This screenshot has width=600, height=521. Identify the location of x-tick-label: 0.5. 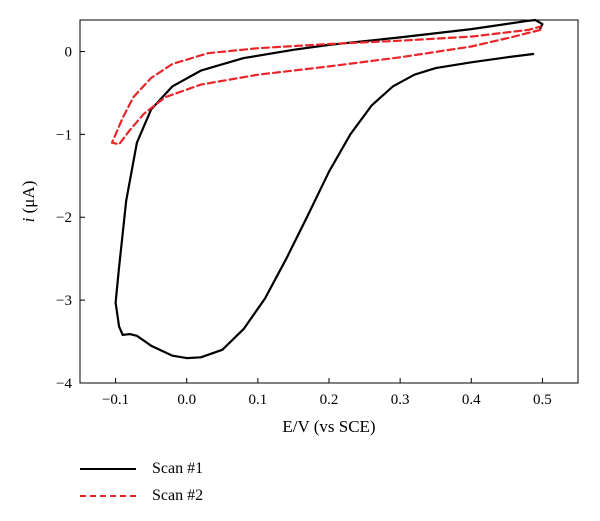
(542, 400).